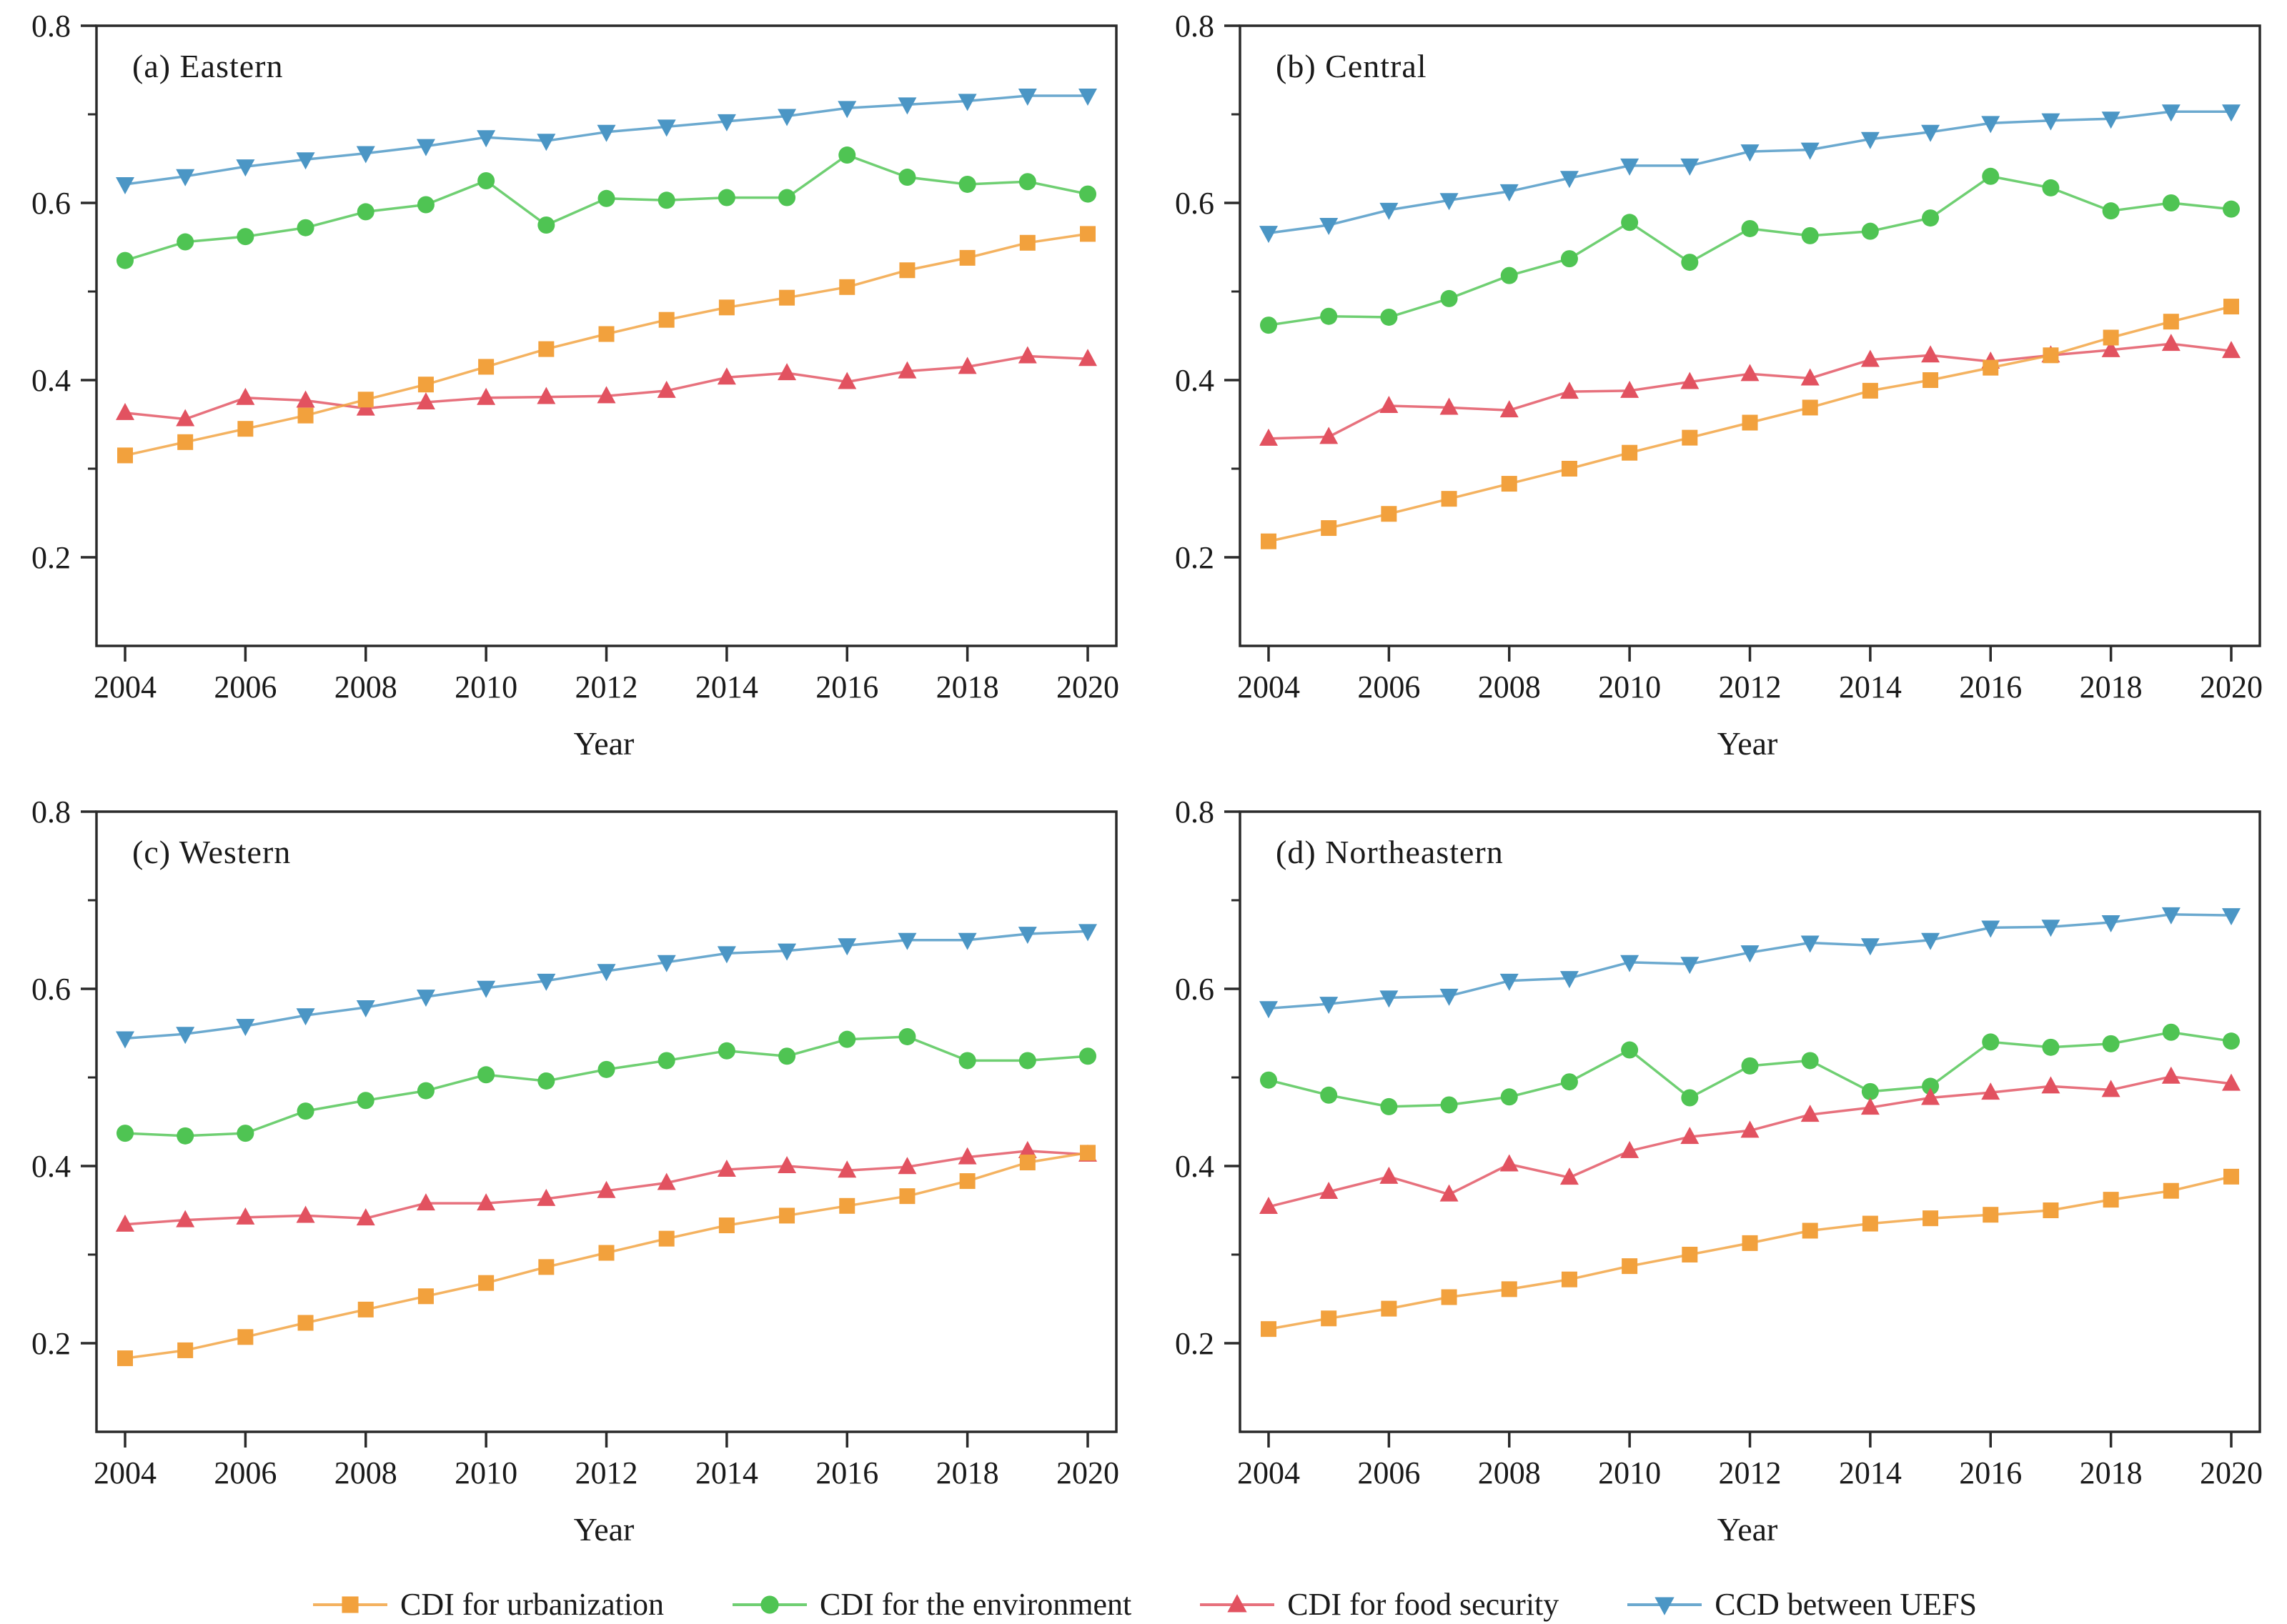  What do you see at coordinates (604, 1530) in the screenshot?
I see `xaxis-title-western: Year` at bounding box center [604, 1530].